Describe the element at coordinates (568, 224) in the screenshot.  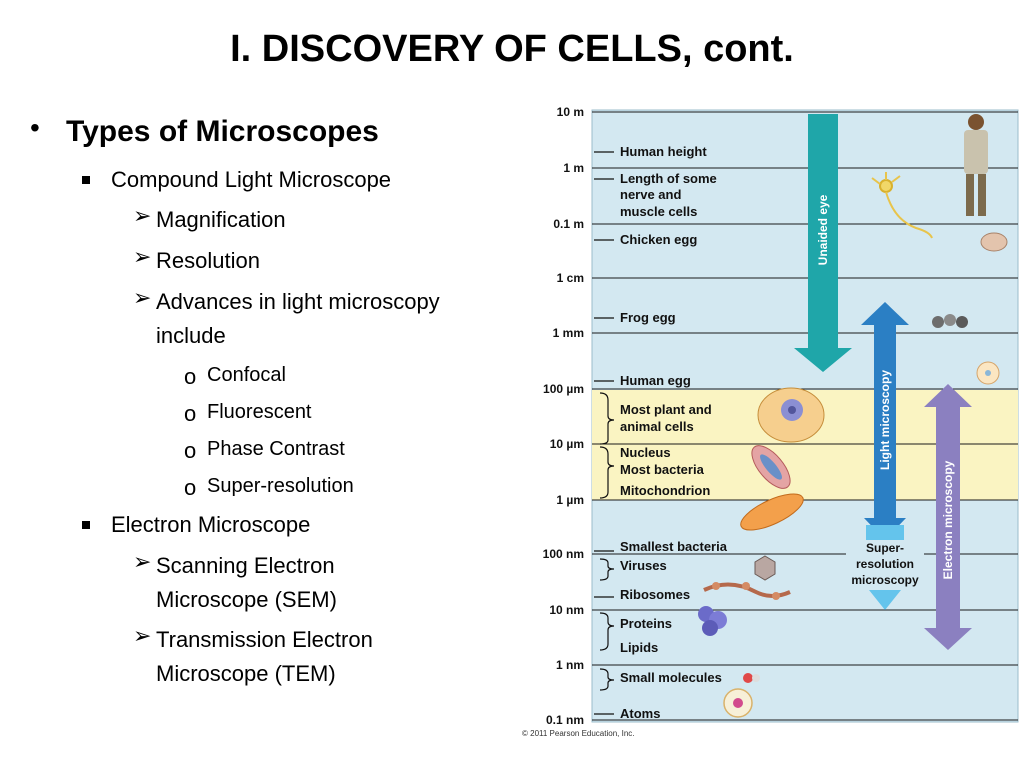
I see `scale-label-0-1m: 0.1 m` at that location.